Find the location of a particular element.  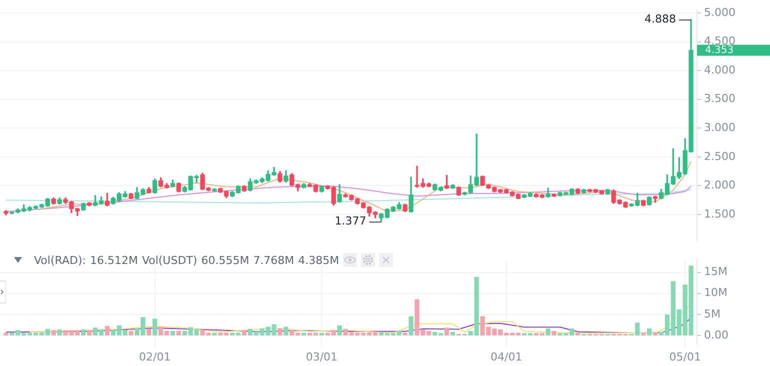

y-tick-label: 1.500 is located at coordinates (720, 213).